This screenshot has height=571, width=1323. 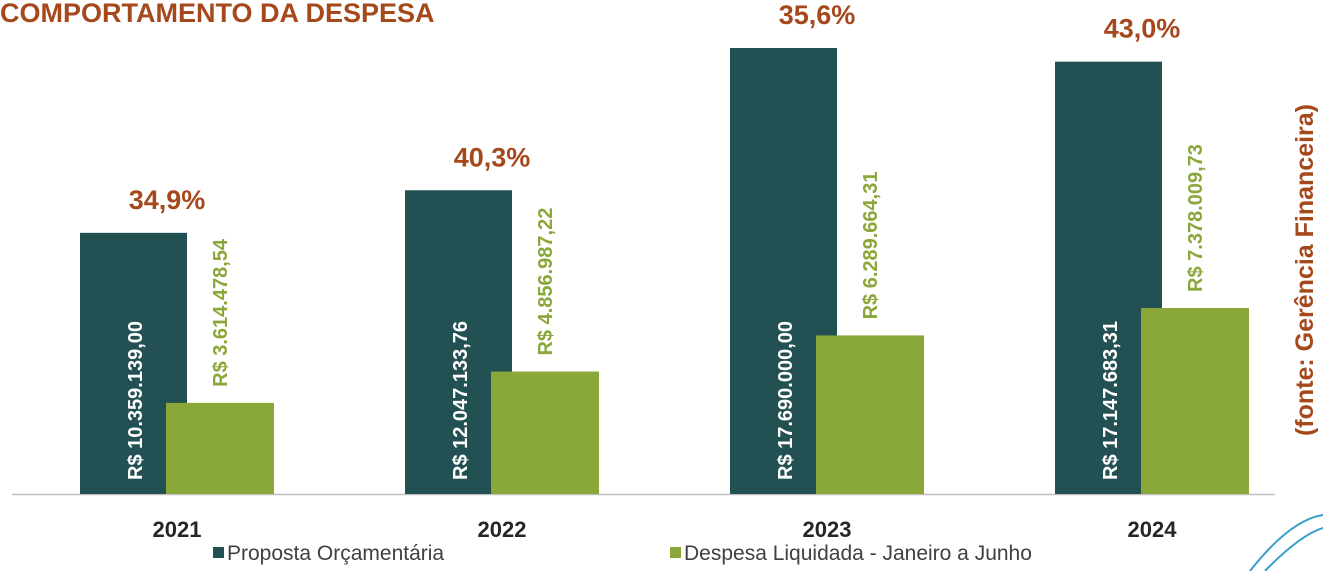 I want to click on bar-value-label: R$ 6.289.664,31, so click(x=871, y=246).